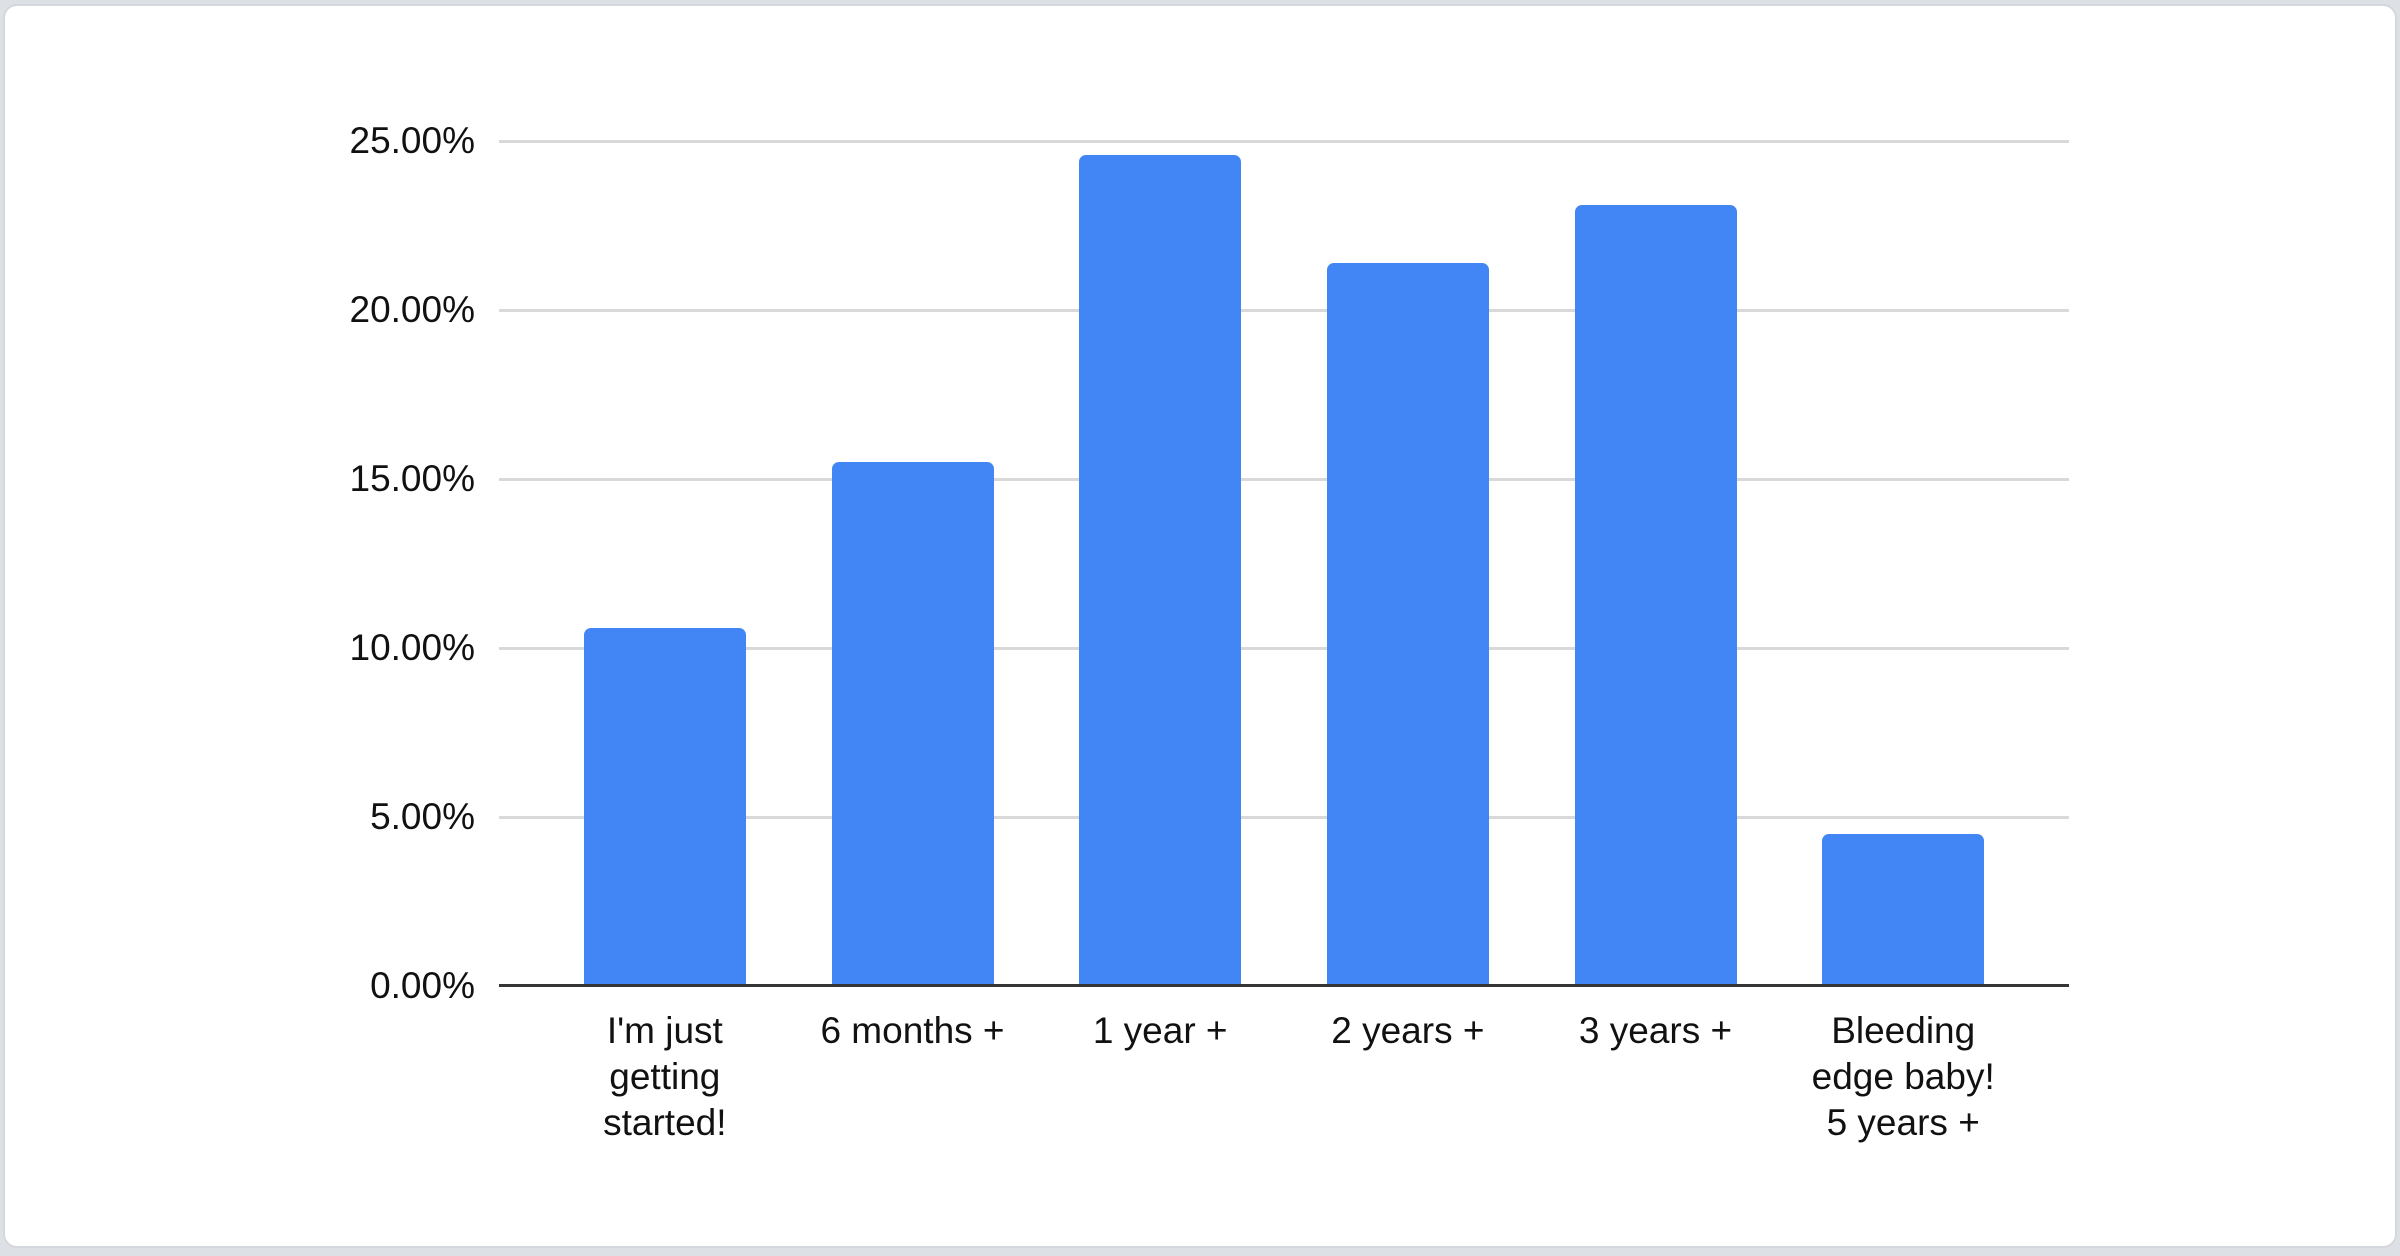 The width and height of the screenshot is (2400, 1256). What do you see at coordinates (1408, 1030) in the screenshot?
I see `x-category-label: 2 years +` at bounding box center [1408, 1030].